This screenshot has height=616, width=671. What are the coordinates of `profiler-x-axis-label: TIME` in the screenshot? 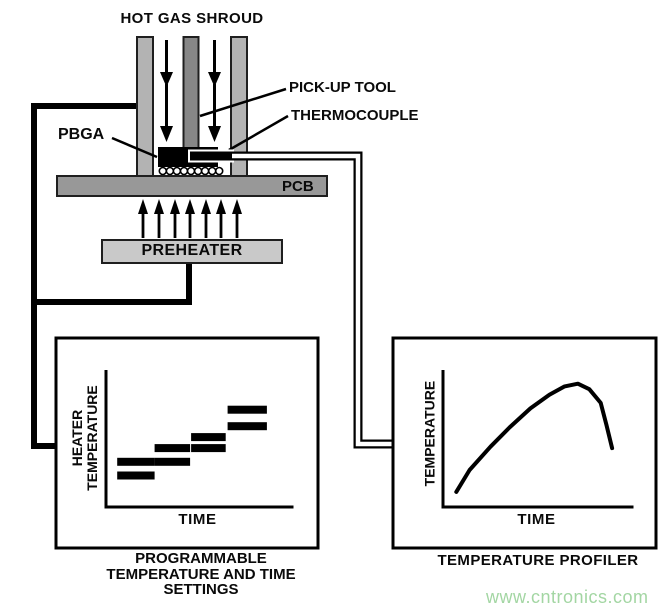 It's located at (536, 519).